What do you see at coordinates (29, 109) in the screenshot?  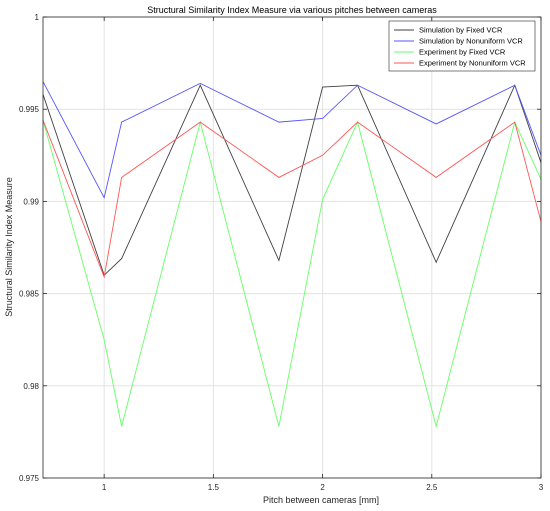 I see `y-tick-label: 0.995` at bounding box center [29, 109].